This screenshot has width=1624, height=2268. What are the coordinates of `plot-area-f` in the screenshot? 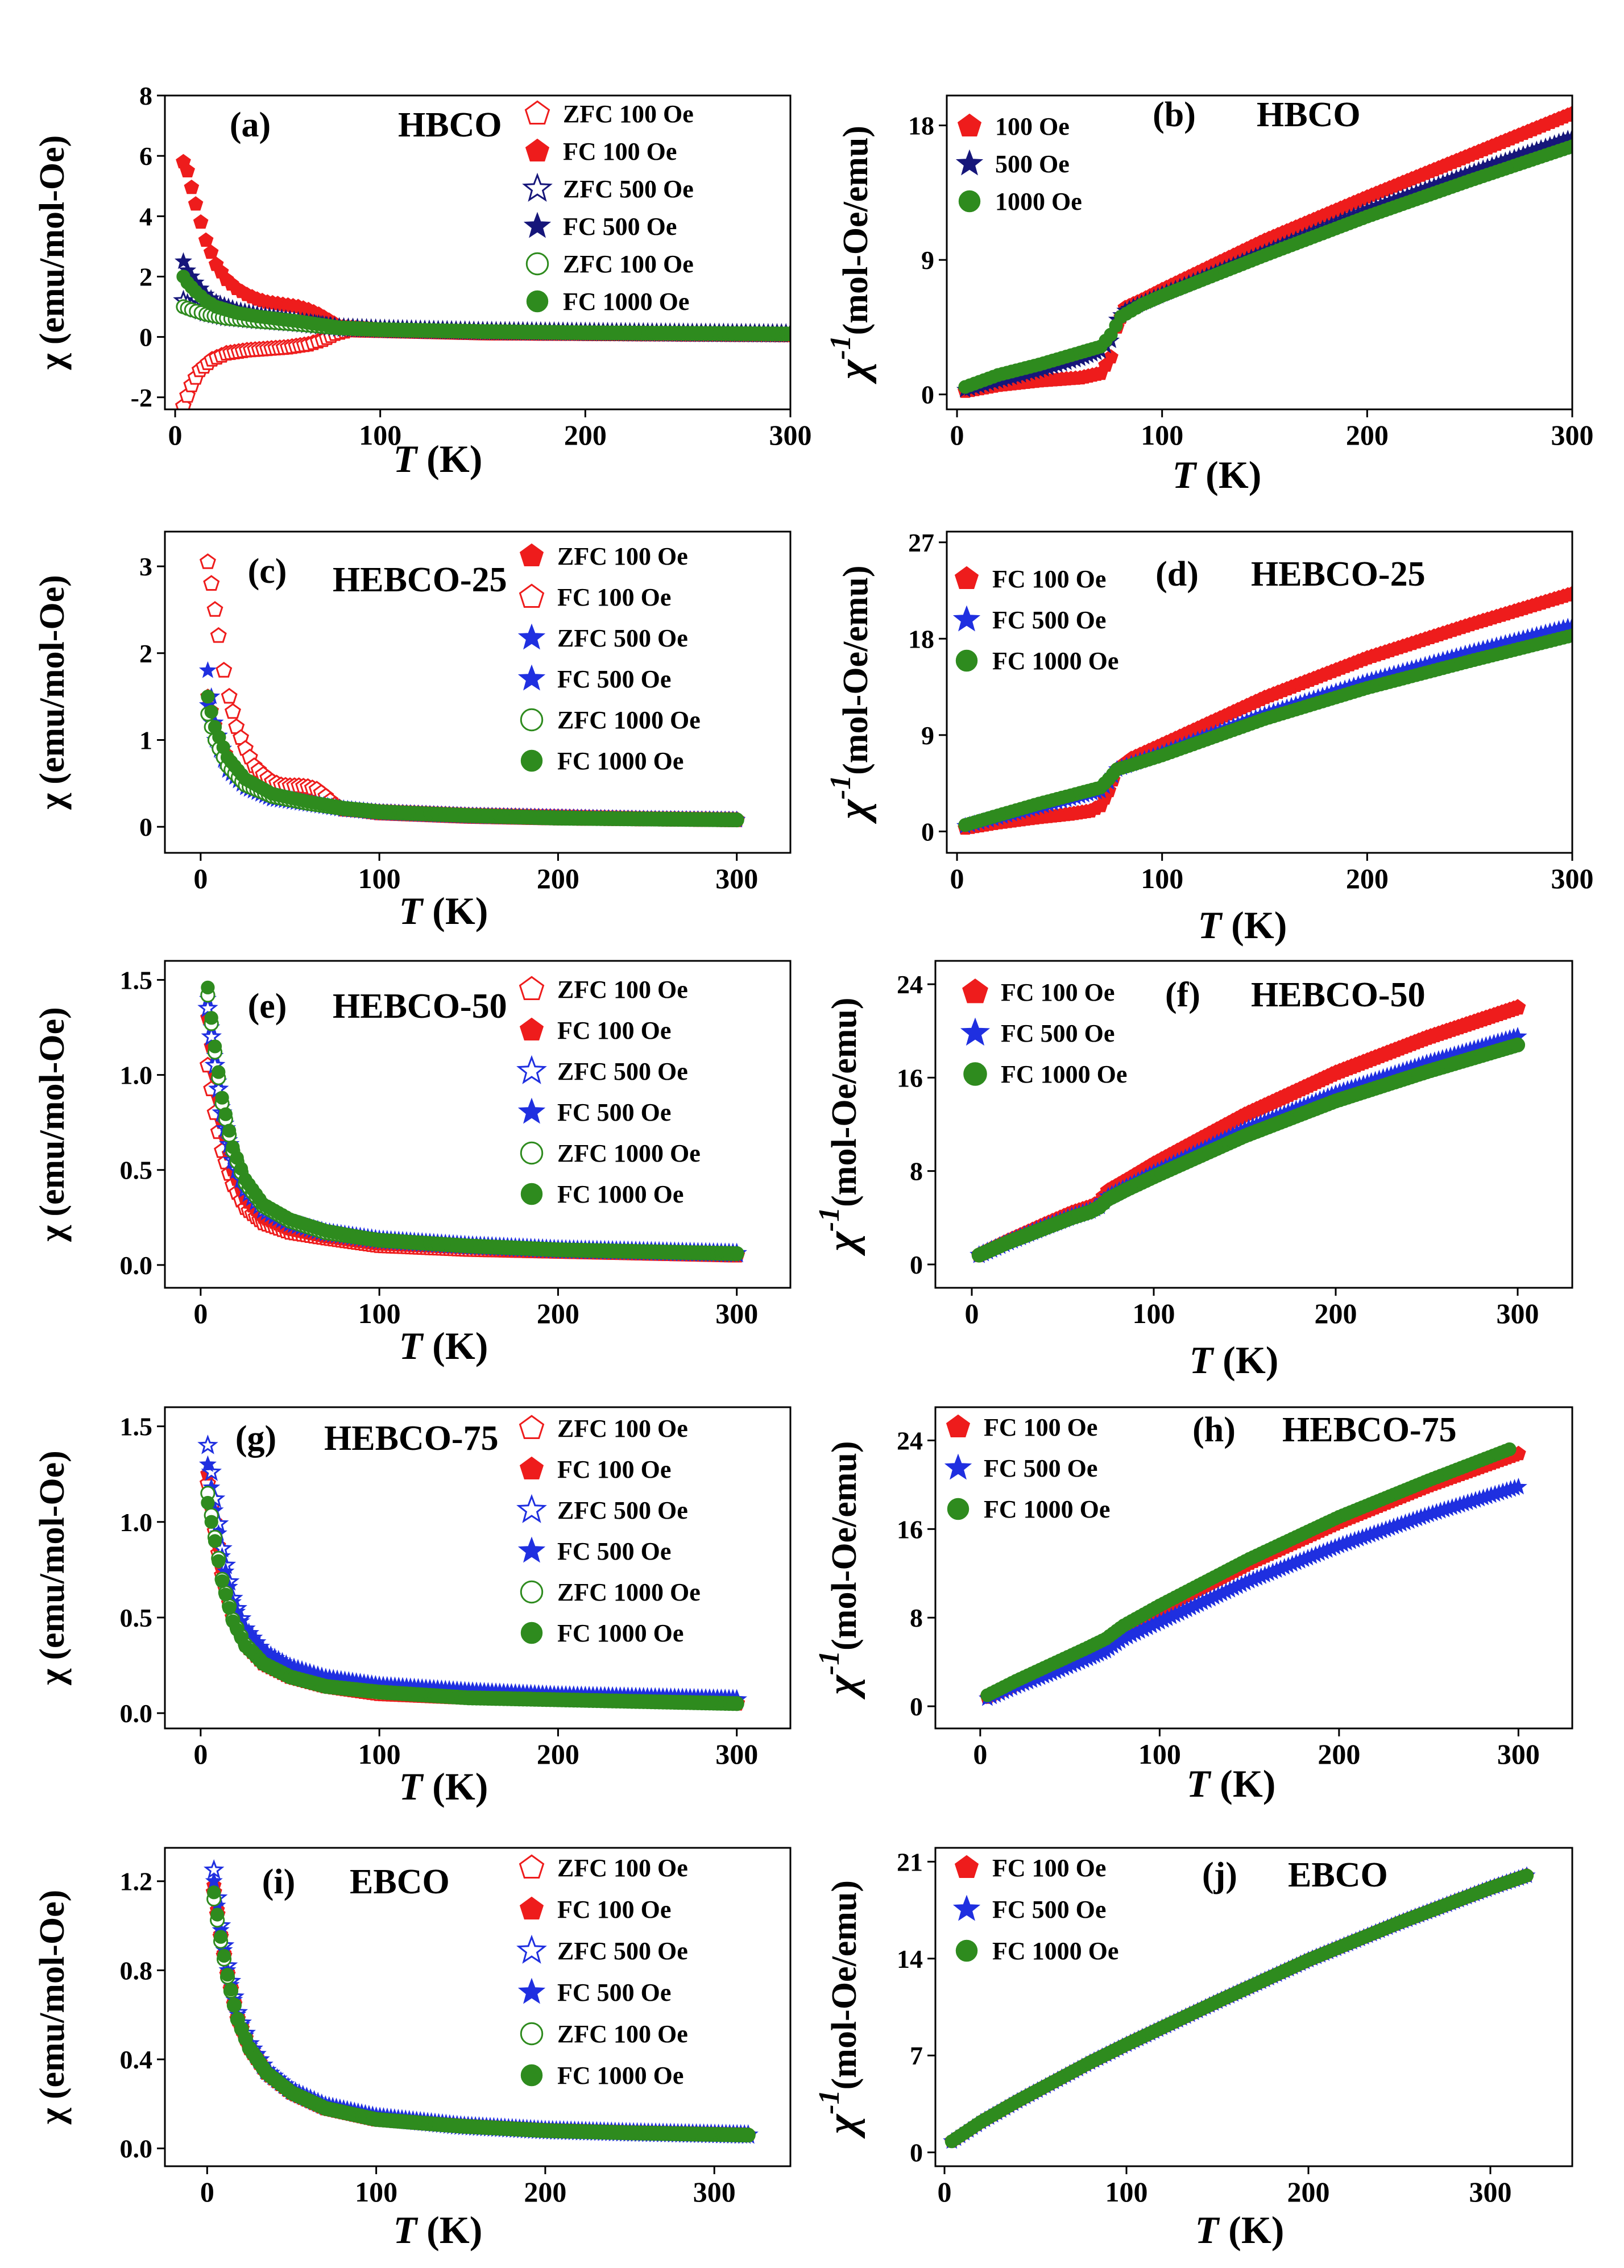 It's located at (1248, 1130).